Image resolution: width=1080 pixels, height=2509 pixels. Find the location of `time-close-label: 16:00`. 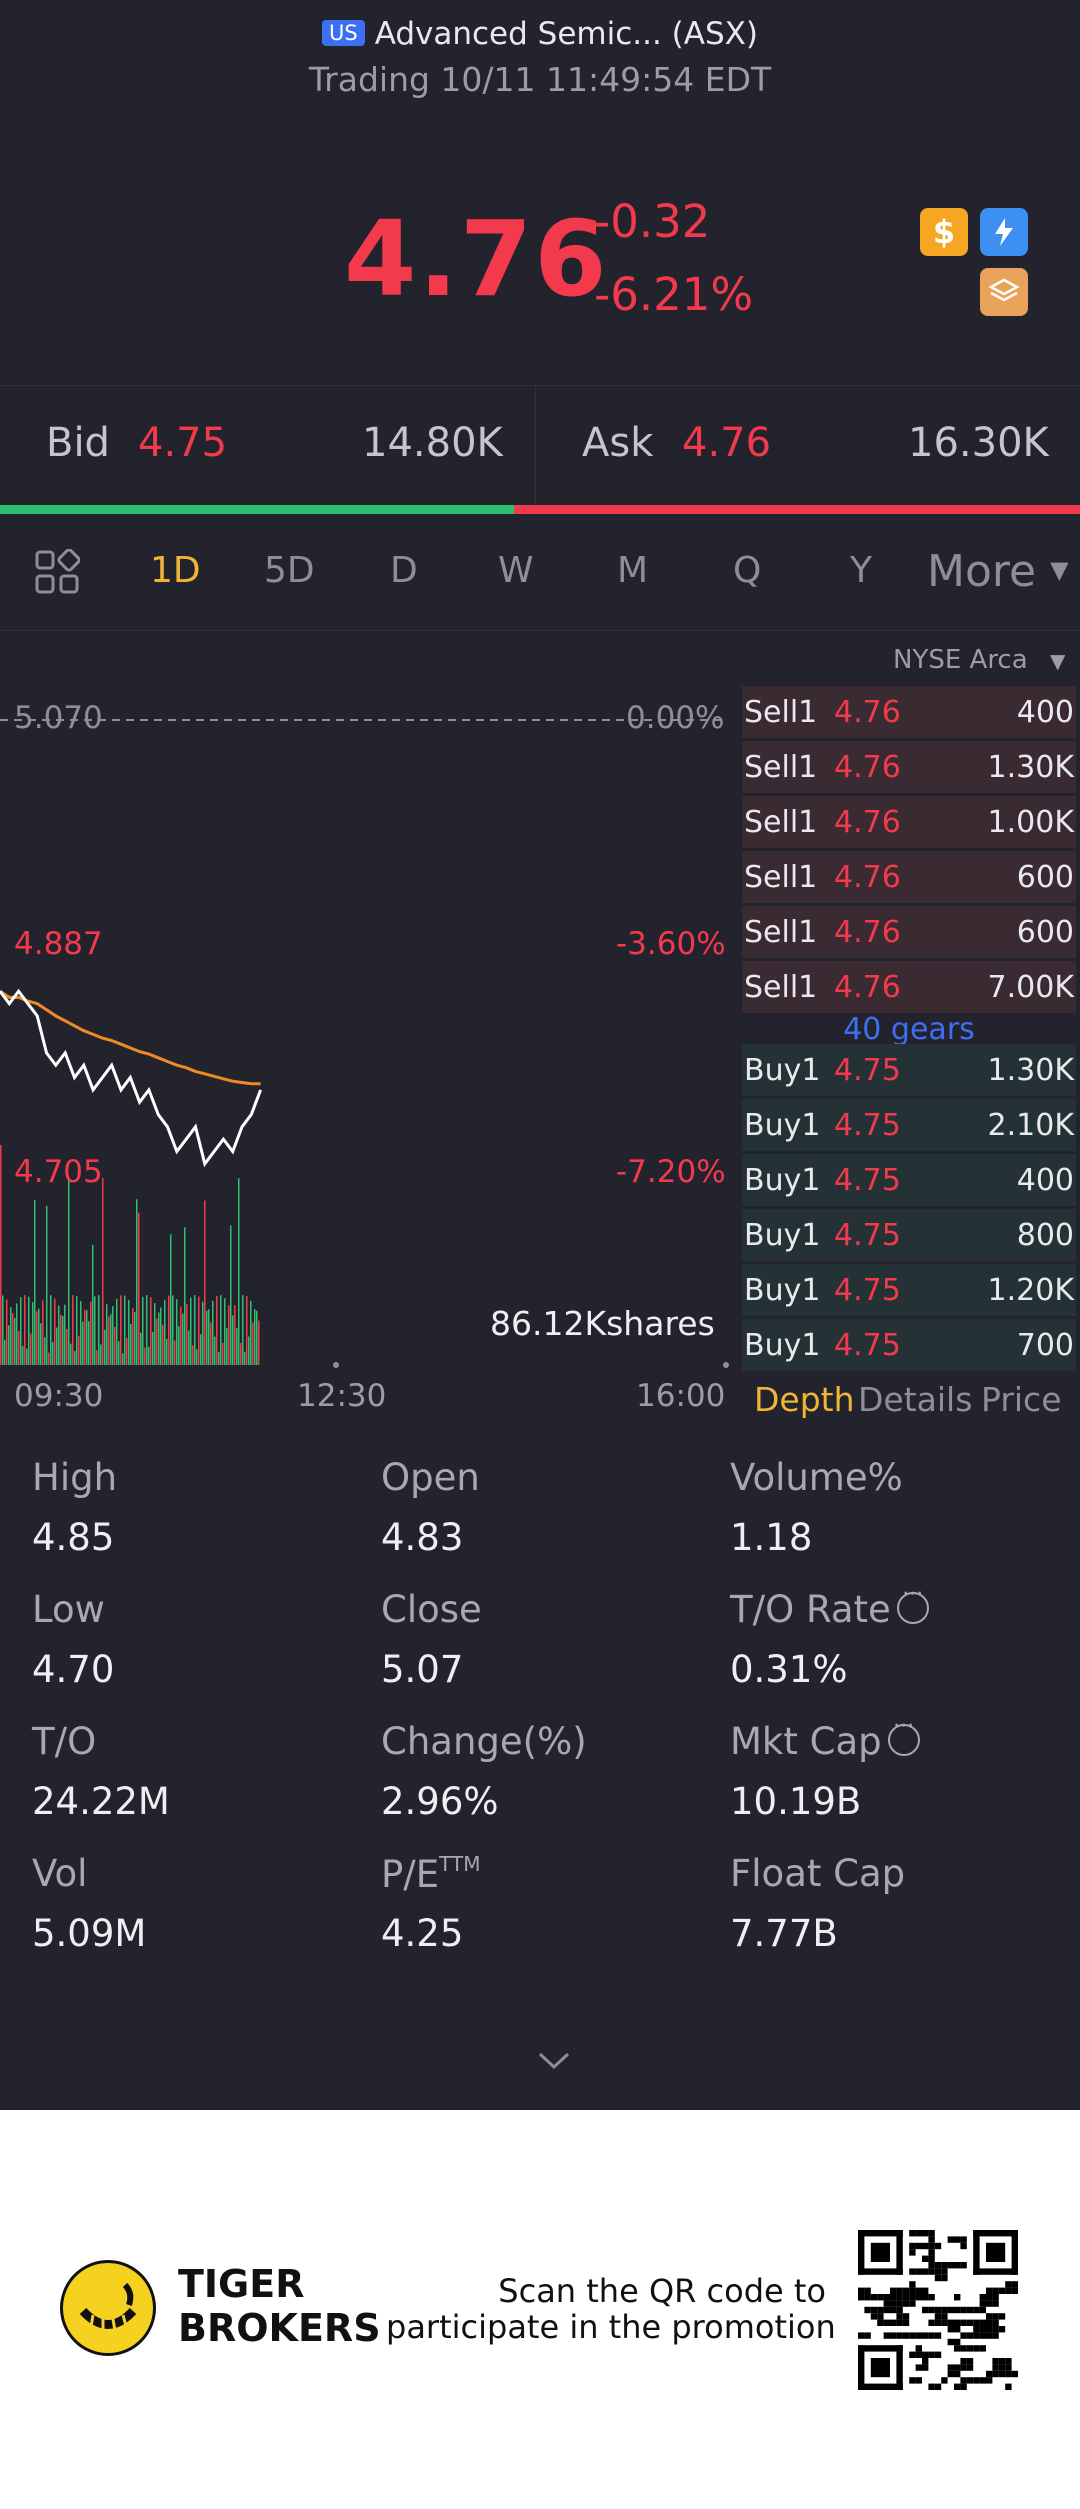

time-close-label: 16:00 is located at coordinates (681, 1396).